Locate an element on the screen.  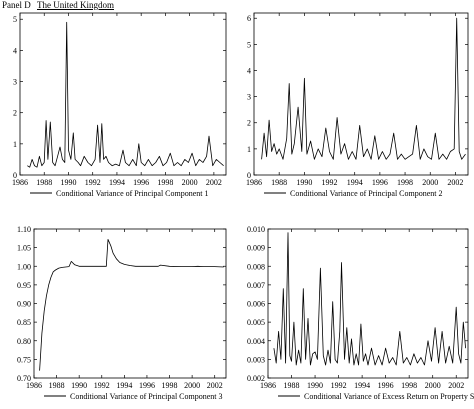
y-tick-label: 0.75 is located at coordinates (24, 359).